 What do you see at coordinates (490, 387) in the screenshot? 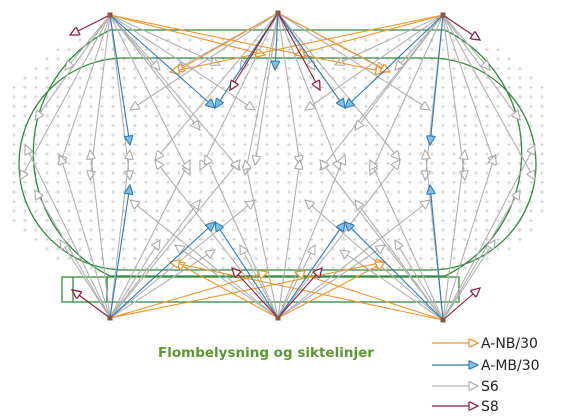
I see `legend-label: S6` at bounding box center [490, 387].